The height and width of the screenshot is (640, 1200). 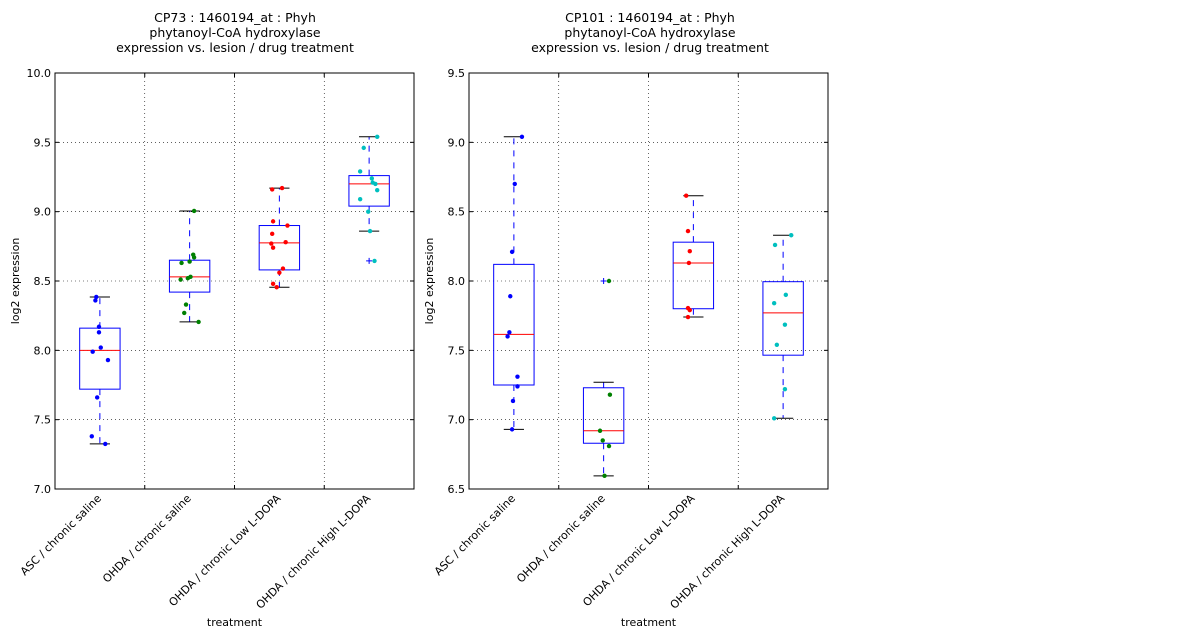 I want to click on y-tick-label: 10.0, so click(x=39, y=73).